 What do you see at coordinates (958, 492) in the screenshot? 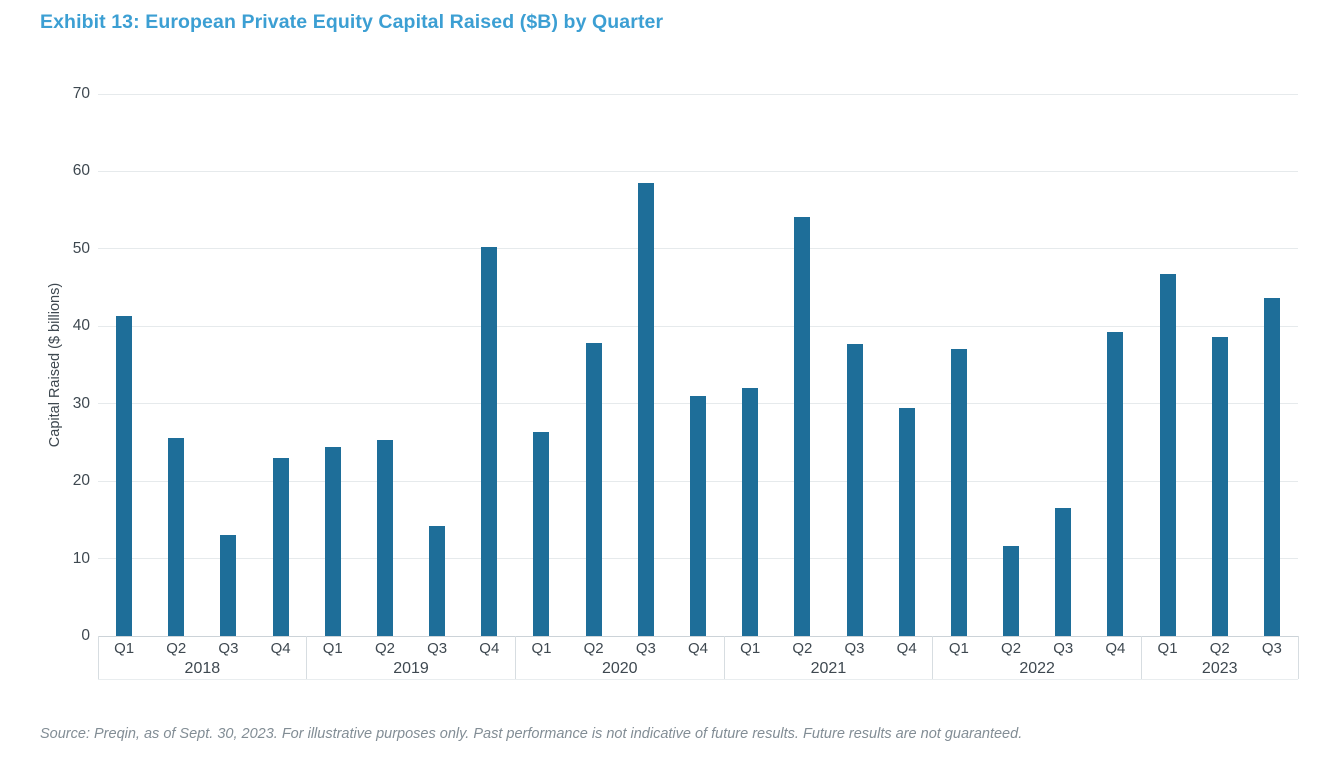
I see `bar-2022-Q1` at bounding box center [958, 492].